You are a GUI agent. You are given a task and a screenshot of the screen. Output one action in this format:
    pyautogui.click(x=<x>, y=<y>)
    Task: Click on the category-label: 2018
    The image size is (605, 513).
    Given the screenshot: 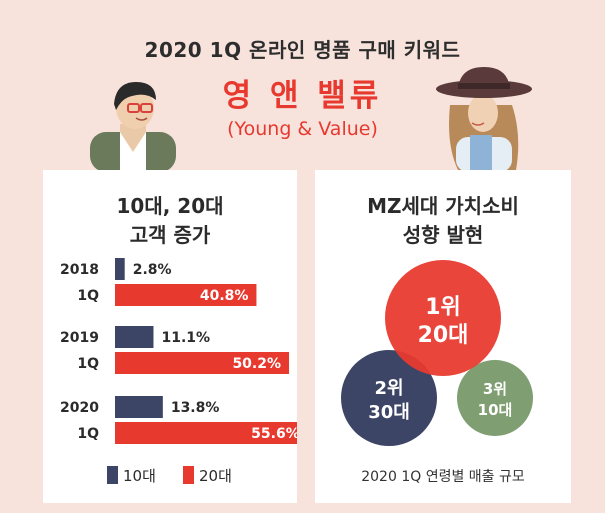 What is the action you would take?
    pyautogui.click(x=79, y=270)
    